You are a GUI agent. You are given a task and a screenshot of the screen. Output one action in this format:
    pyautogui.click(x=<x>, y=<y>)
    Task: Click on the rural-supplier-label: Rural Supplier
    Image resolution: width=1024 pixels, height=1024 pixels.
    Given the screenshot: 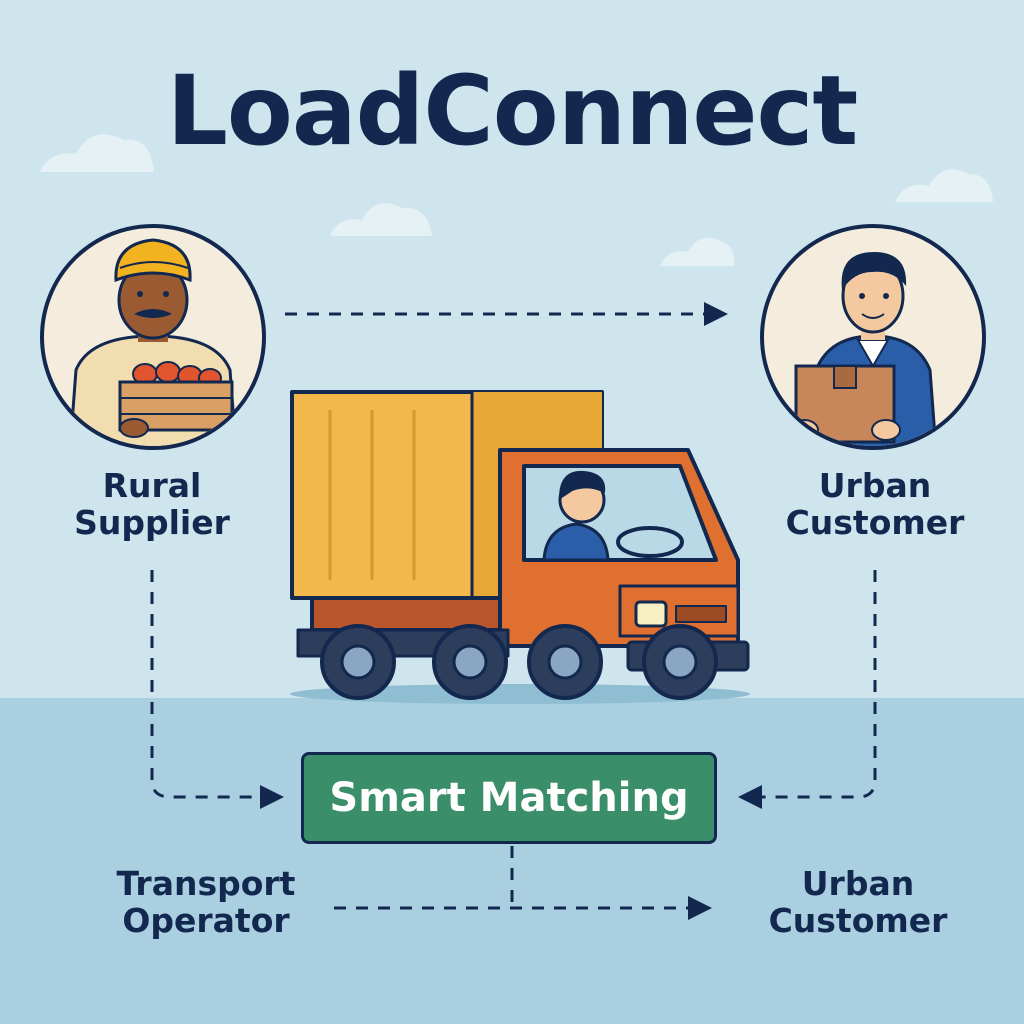 What is the action you would take?
    pyautogui.click(x=152, y=504)
    